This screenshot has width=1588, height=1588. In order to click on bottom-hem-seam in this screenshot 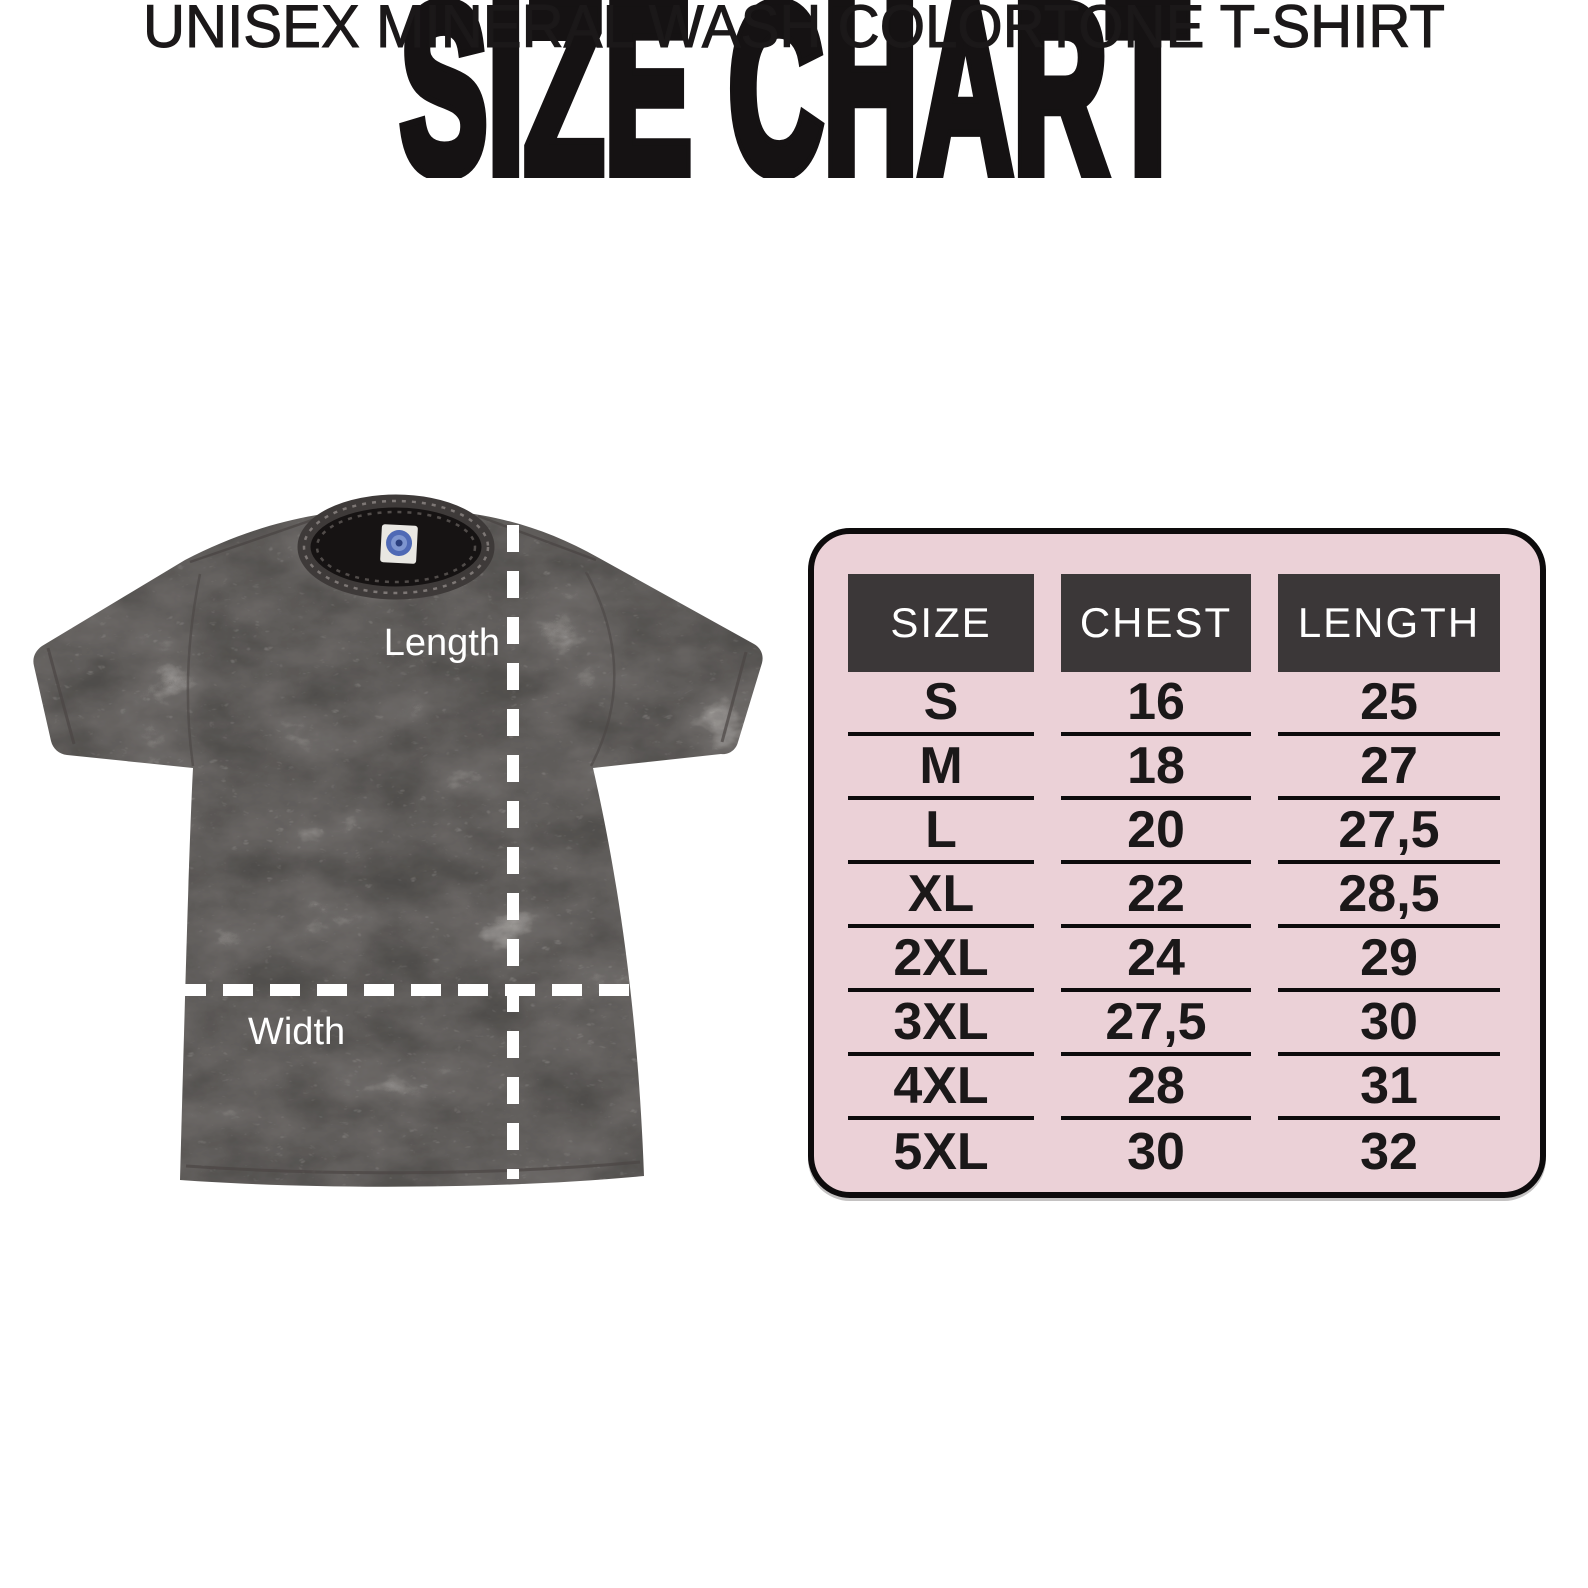, I will do `click(413, 1167)`.